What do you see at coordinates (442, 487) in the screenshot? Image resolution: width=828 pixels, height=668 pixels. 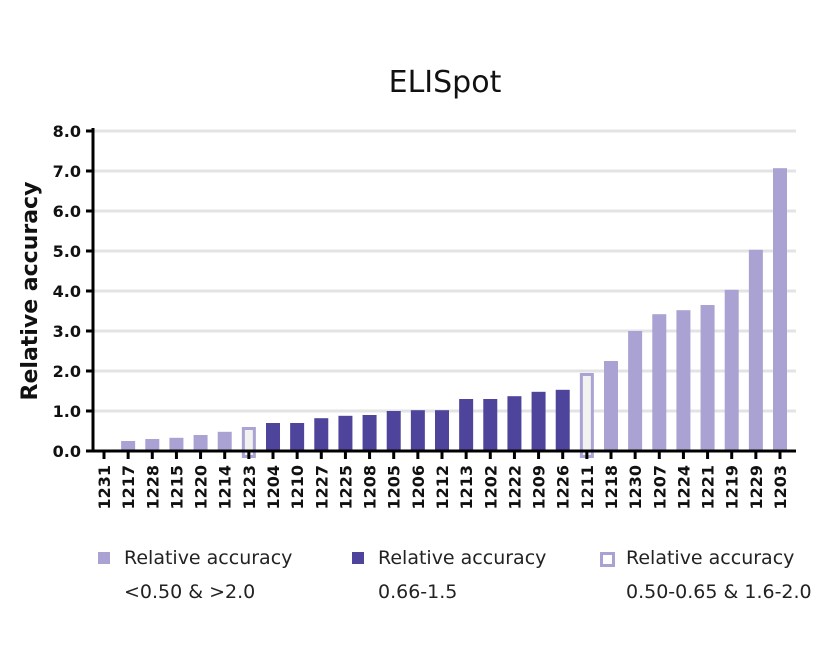 I see `x-tick-label: 1212` at bounding box center [442, 487].